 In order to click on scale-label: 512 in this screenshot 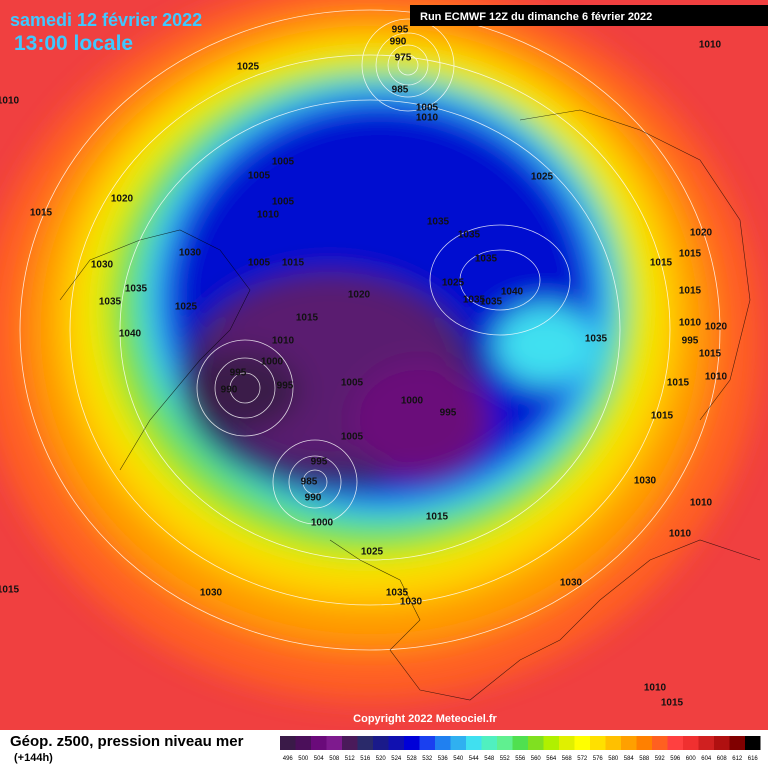, I will do `click(350, 759)`.